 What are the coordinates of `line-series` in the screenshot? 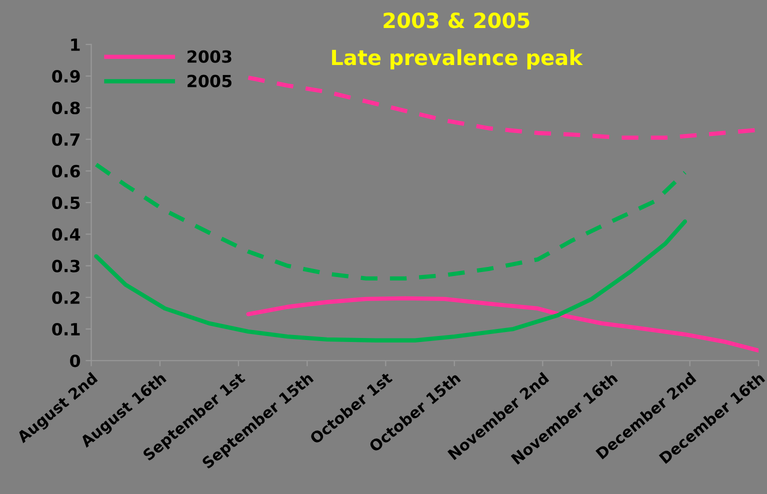 It's located at (502, 324).